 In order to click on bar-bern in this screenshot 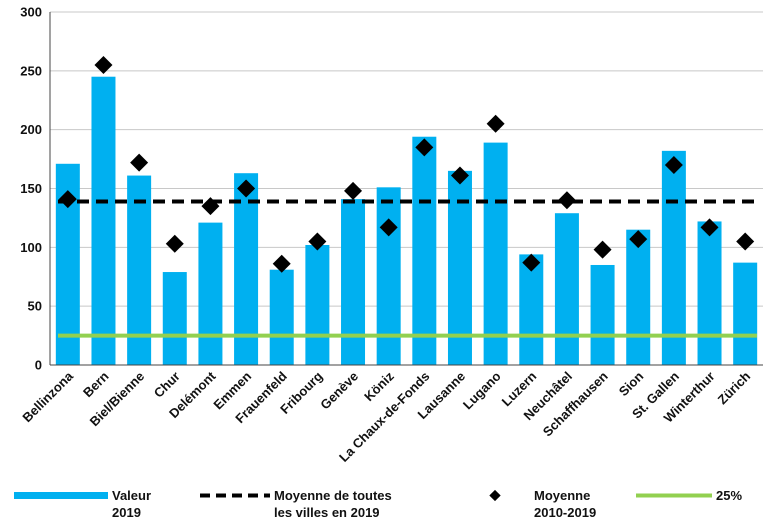, I will do `click(103, 220)`.